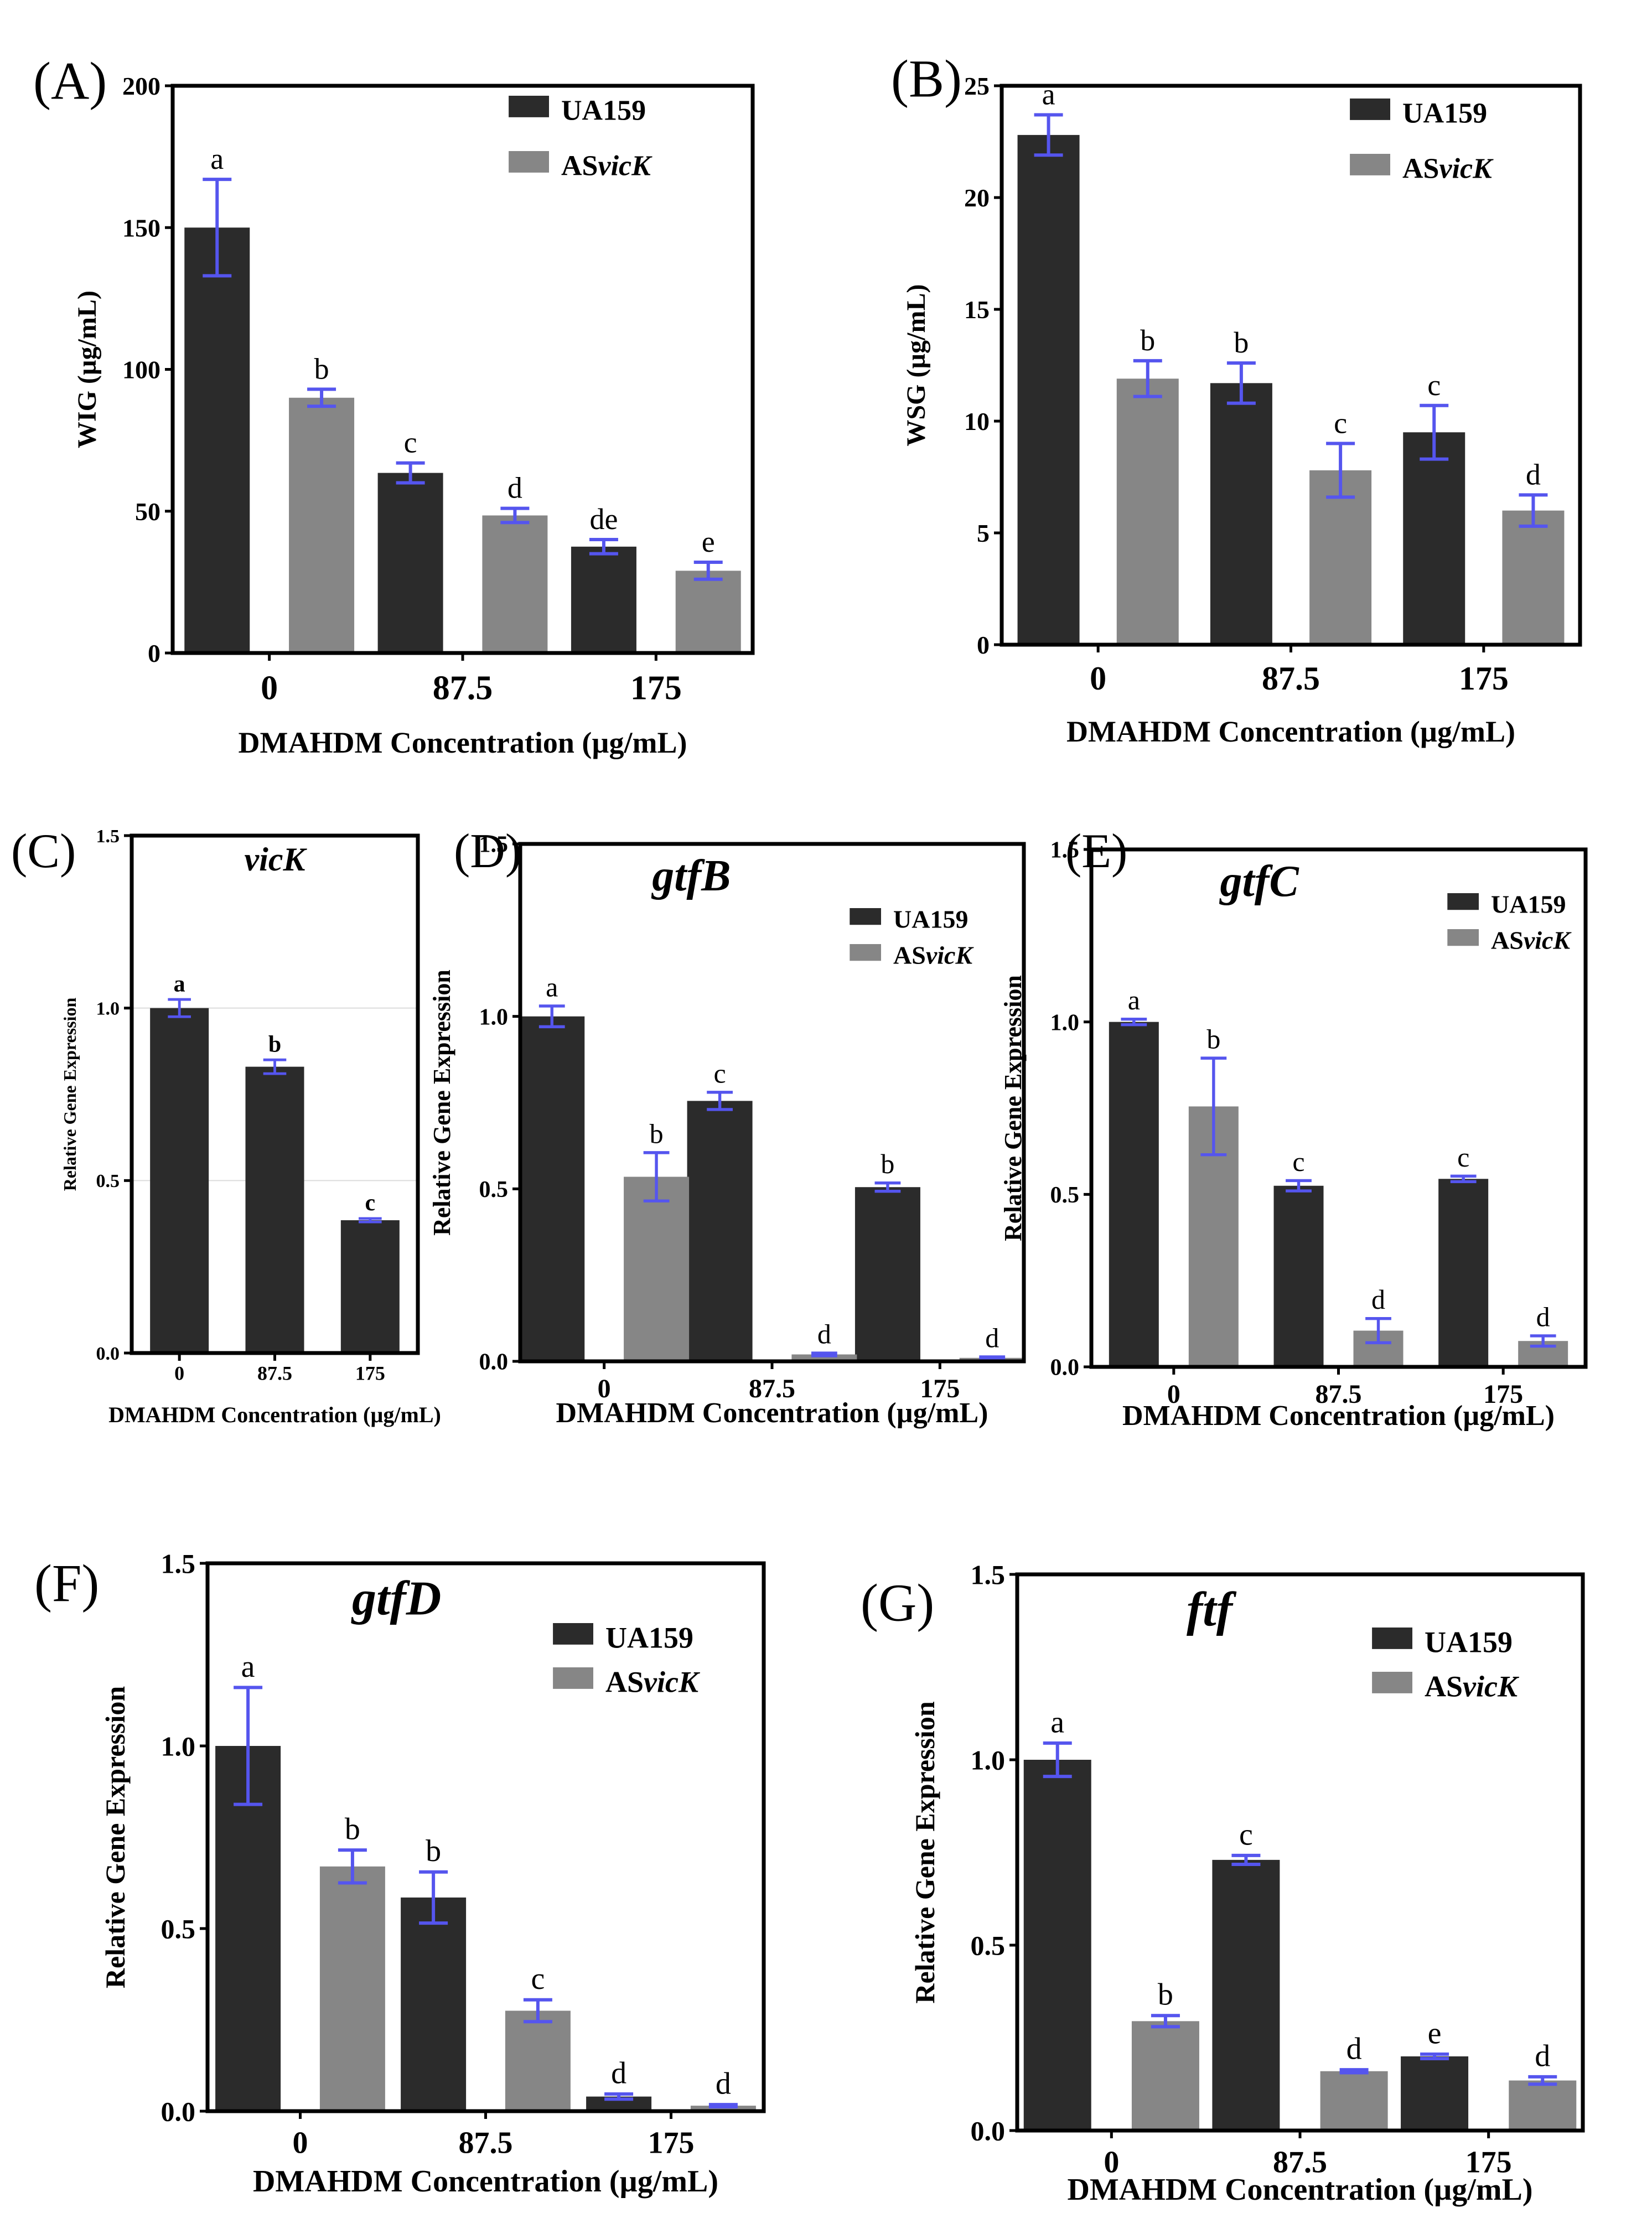 The image size is (1652, 2239). Describe the element at coordinates (276, 859) in the screenshot. I see `chart-title: vicK` at that location.